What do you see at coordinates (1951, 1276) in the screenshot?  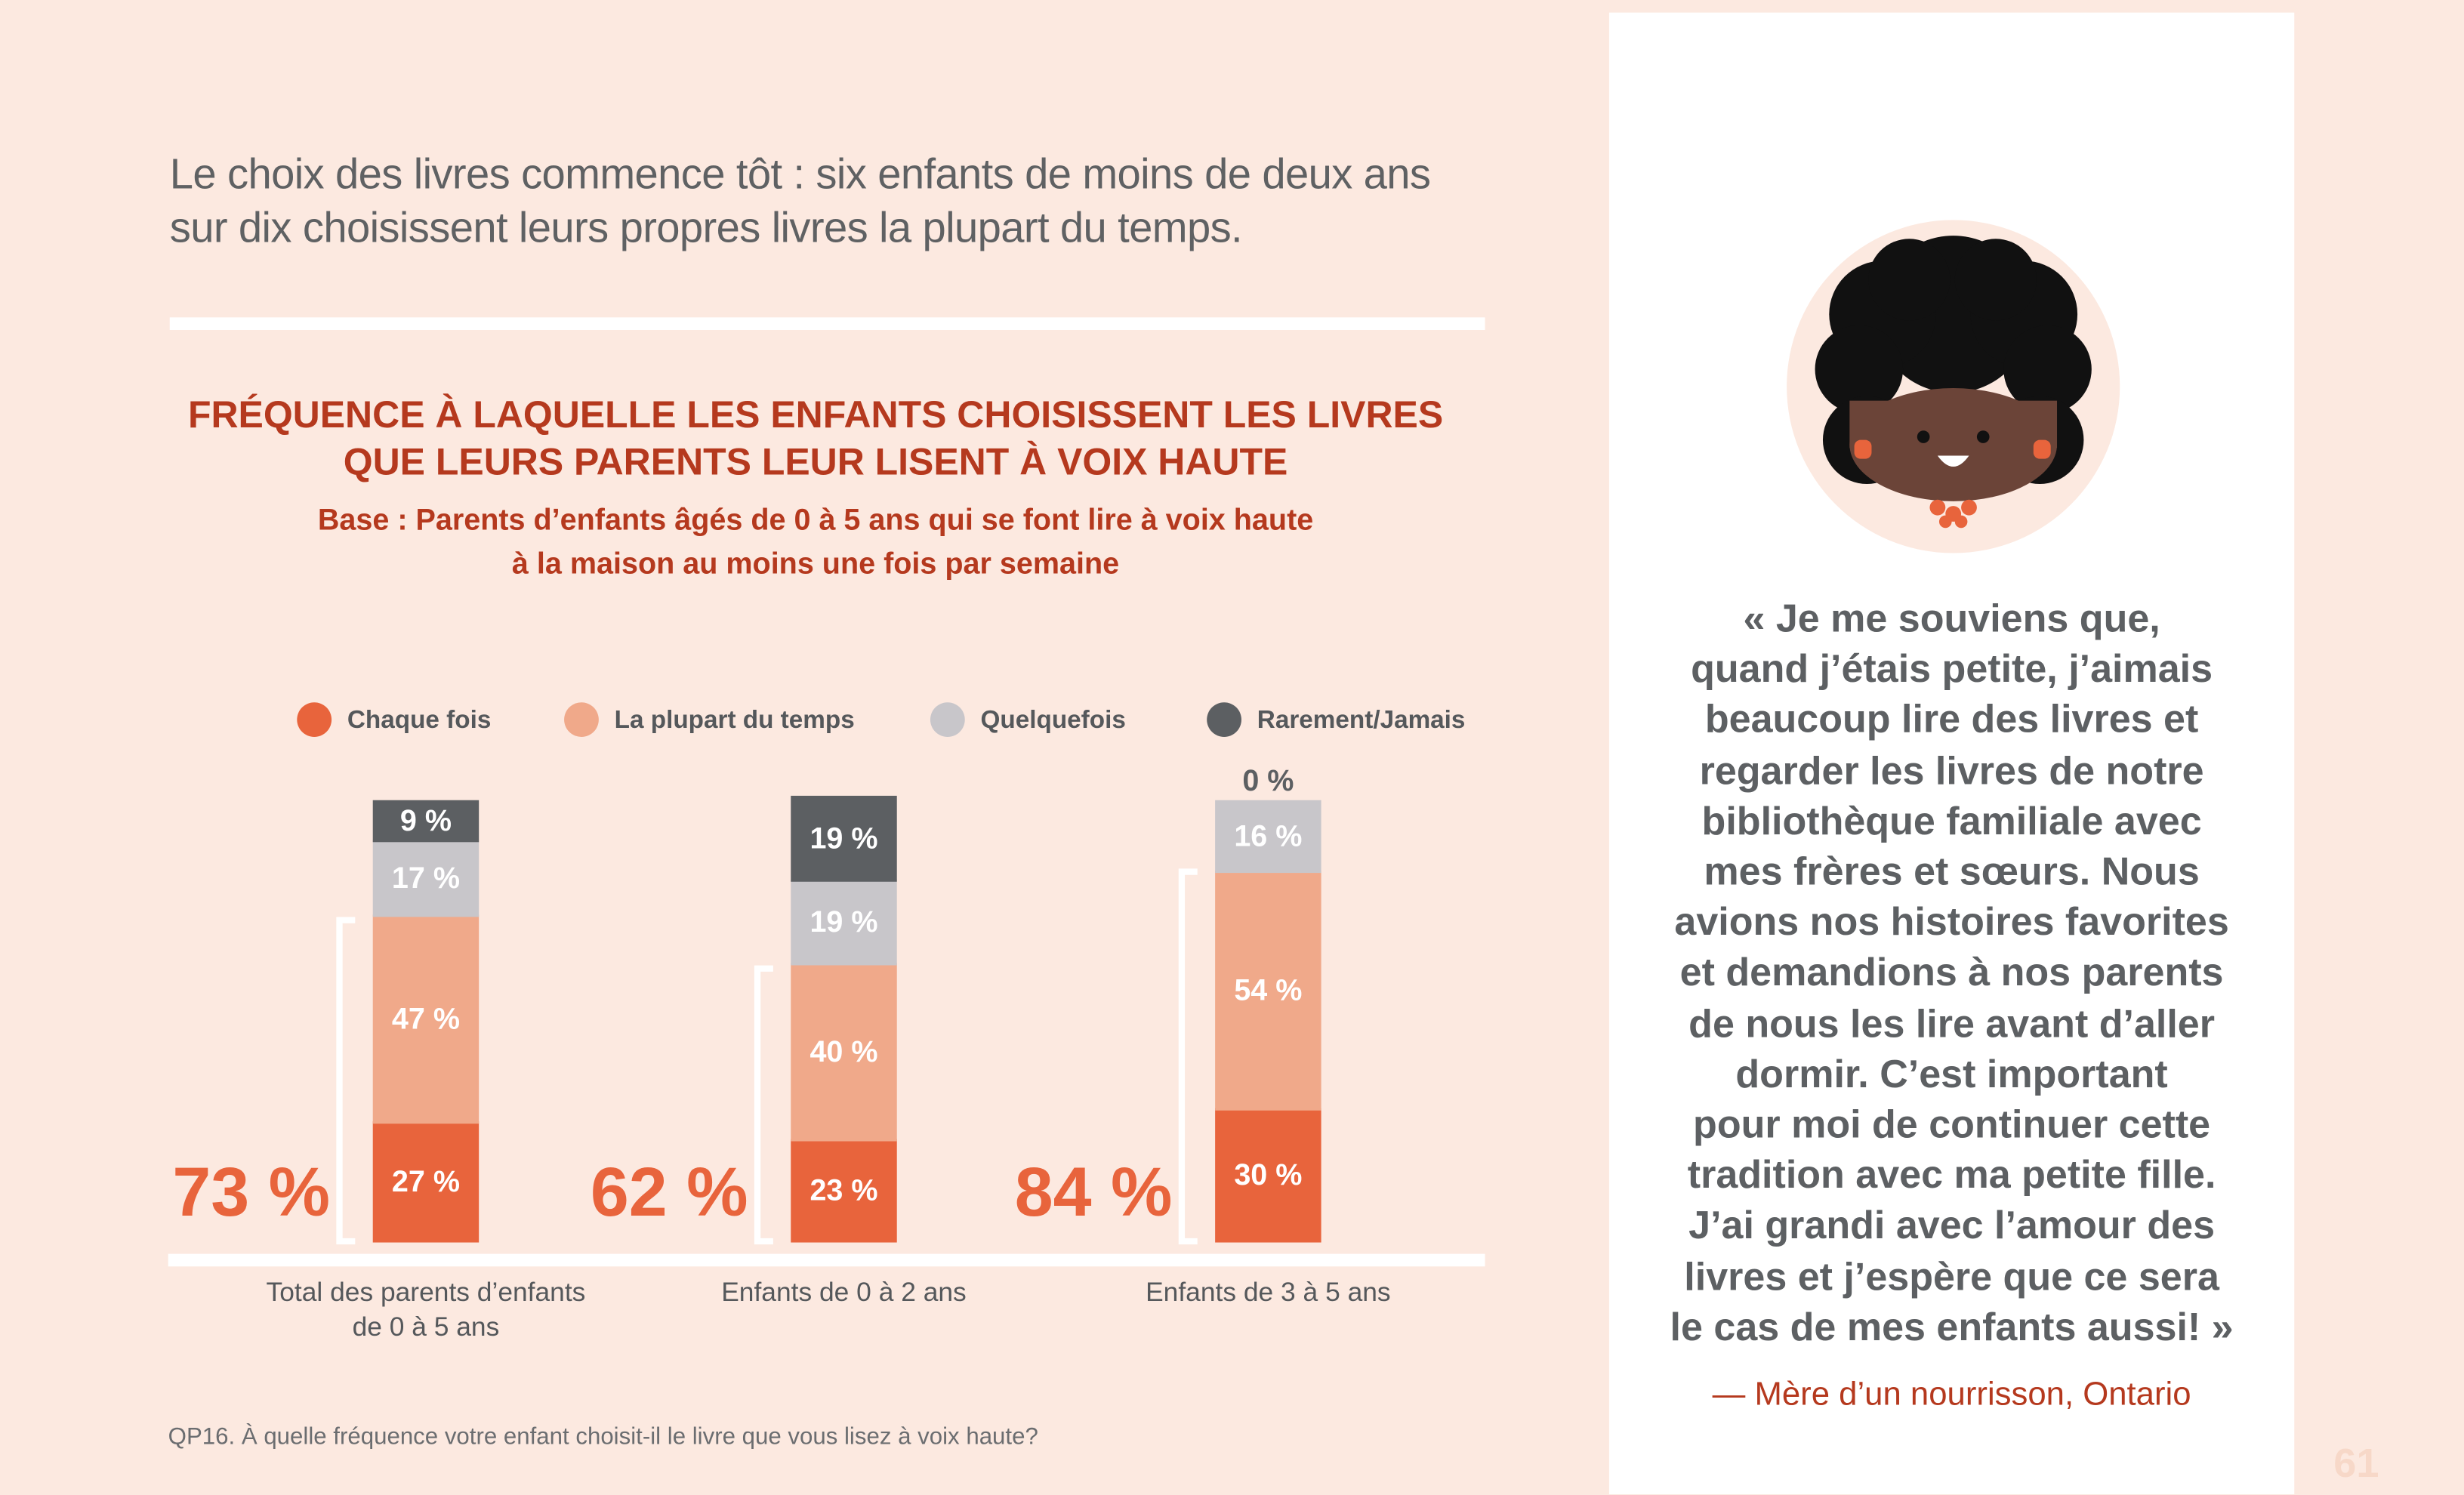 I see `quote-line: livres et j’espère que ce sera` at bounding box center [1951, 1276].